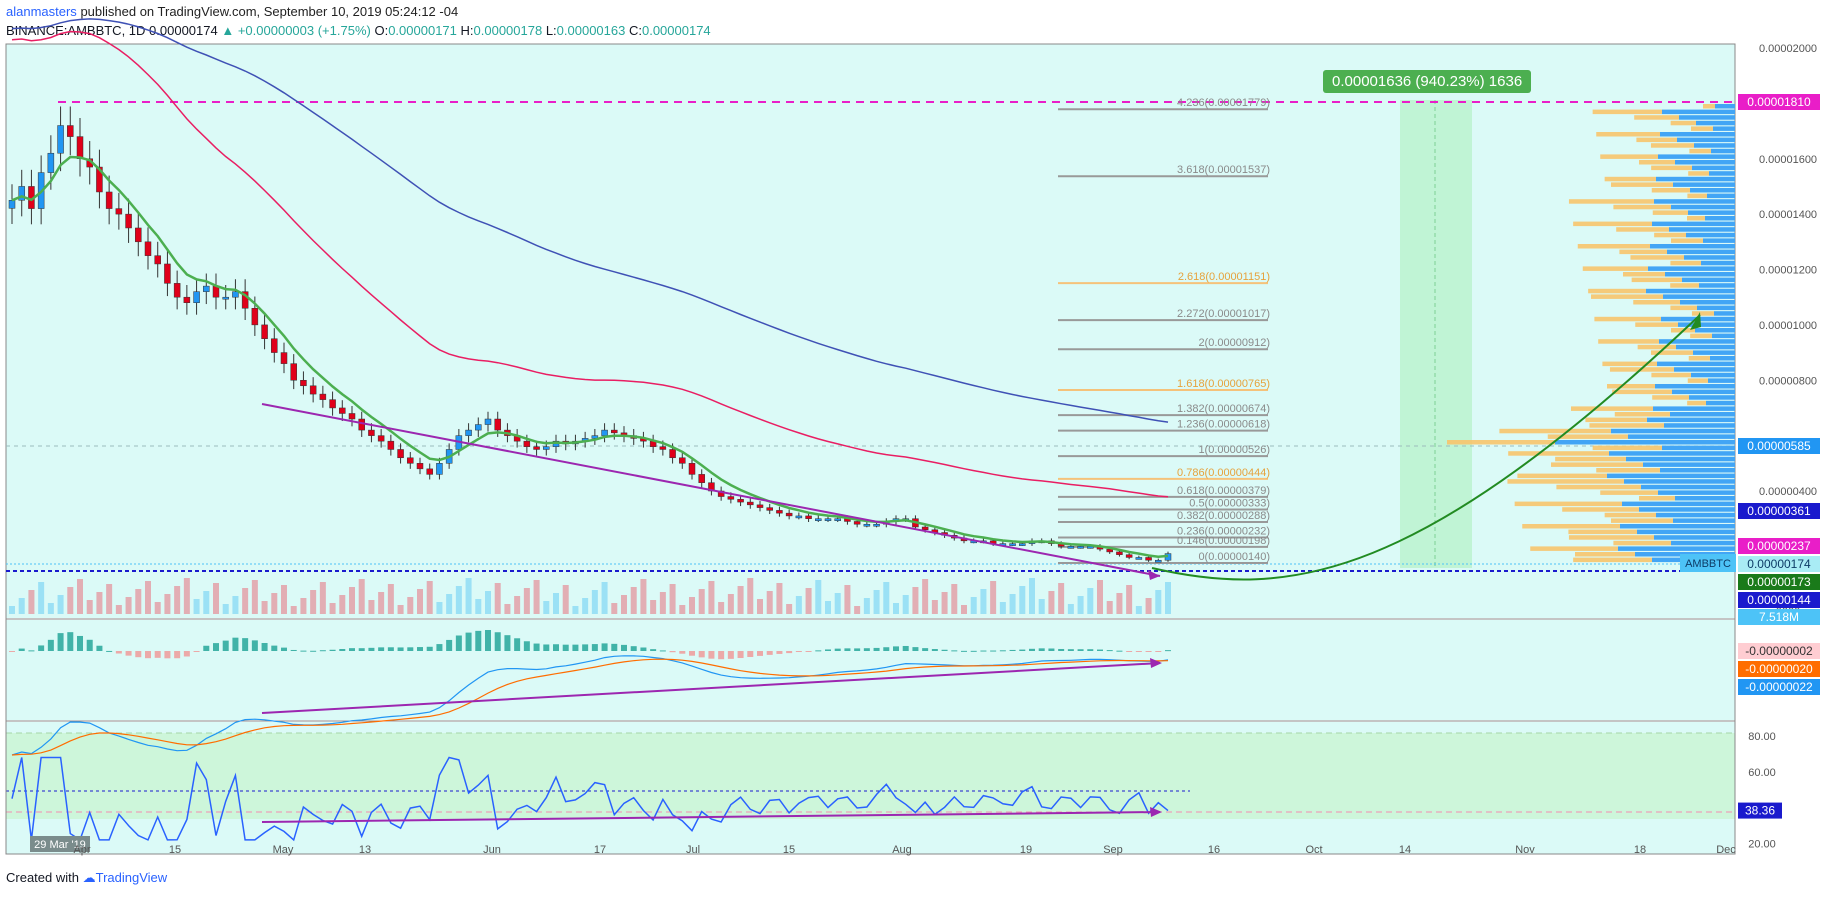  What do you see at coordinates (41, 11) in the screenshot?
I see `author-link: alanmasters` at bounding box center [41, 11].